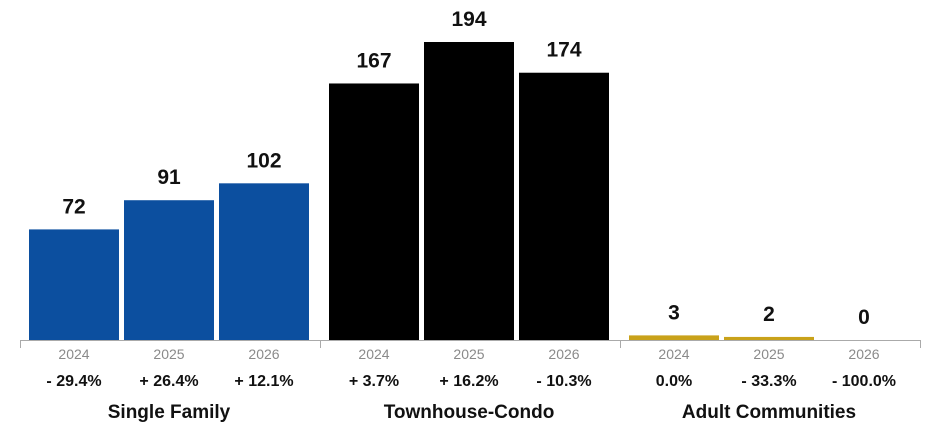 This screenshot has height=426, width=930. What do you see at coordinates (73, 381) in the screenshot?
I see `change-label: - 29.4%` at bounding box center [73, 381].